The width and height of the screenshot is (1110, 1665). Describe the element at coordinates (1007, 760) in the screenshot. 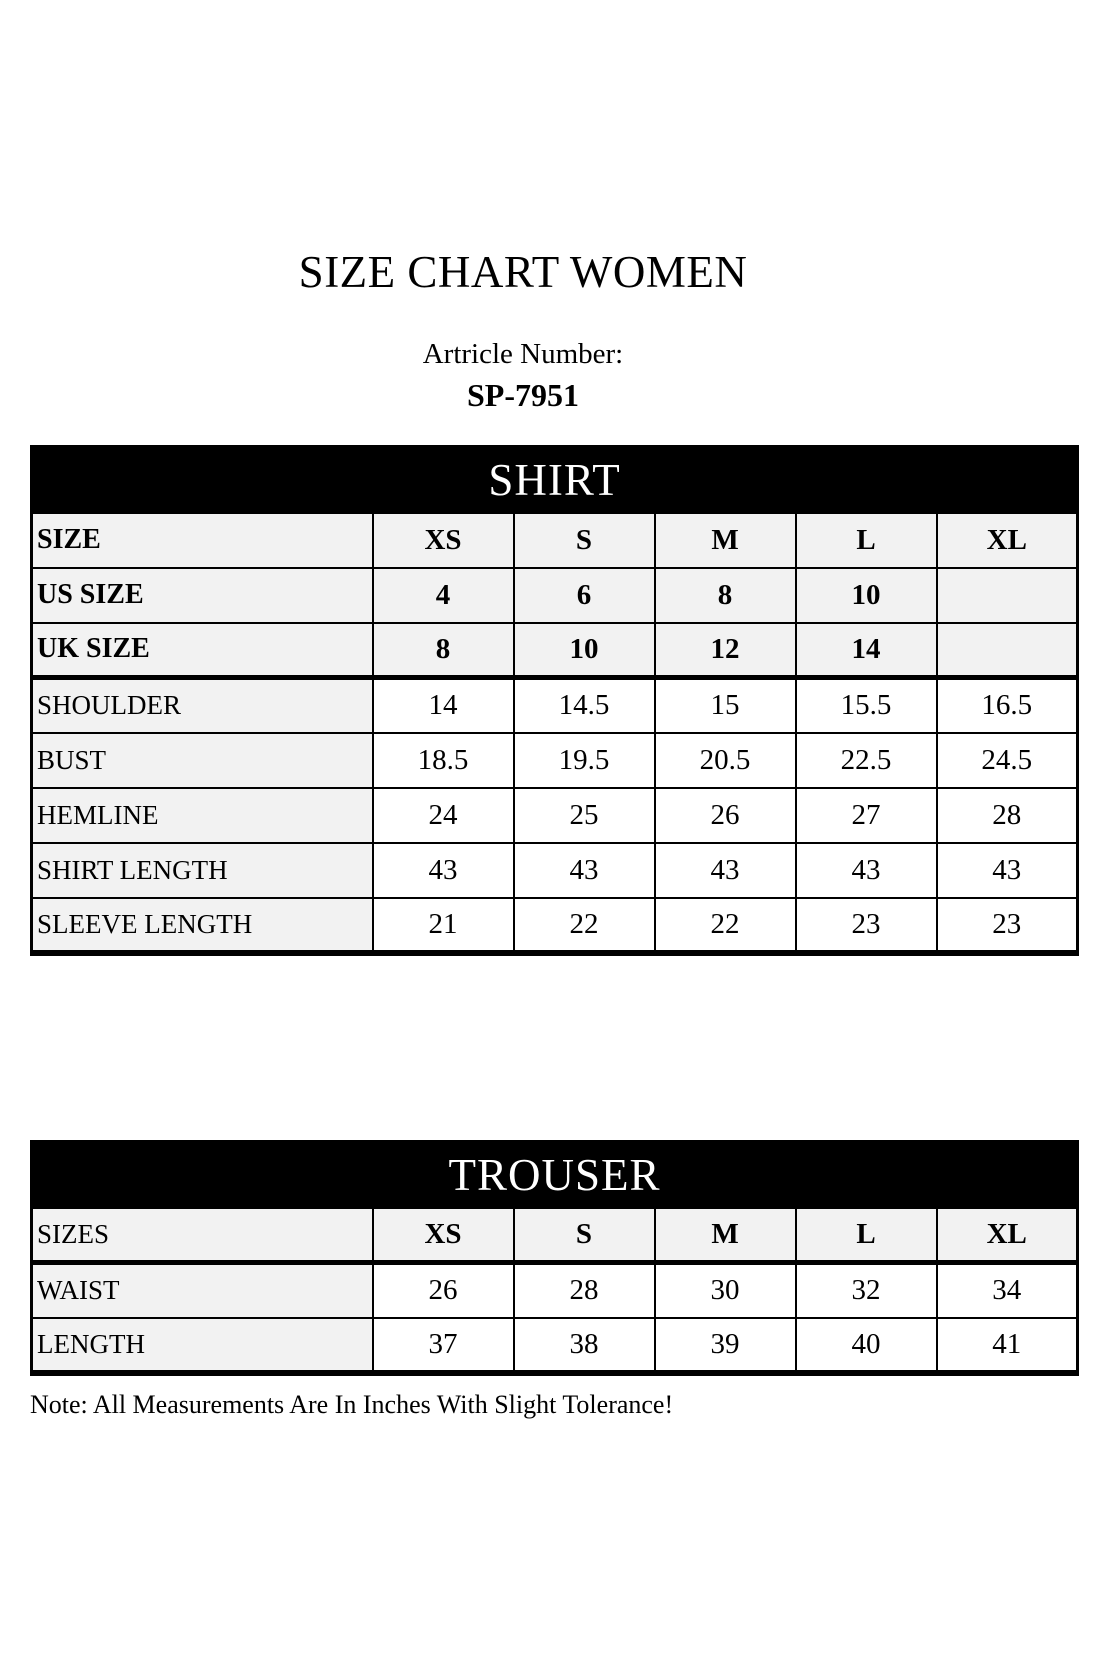

I see `cell-value: 24.5` at that location.